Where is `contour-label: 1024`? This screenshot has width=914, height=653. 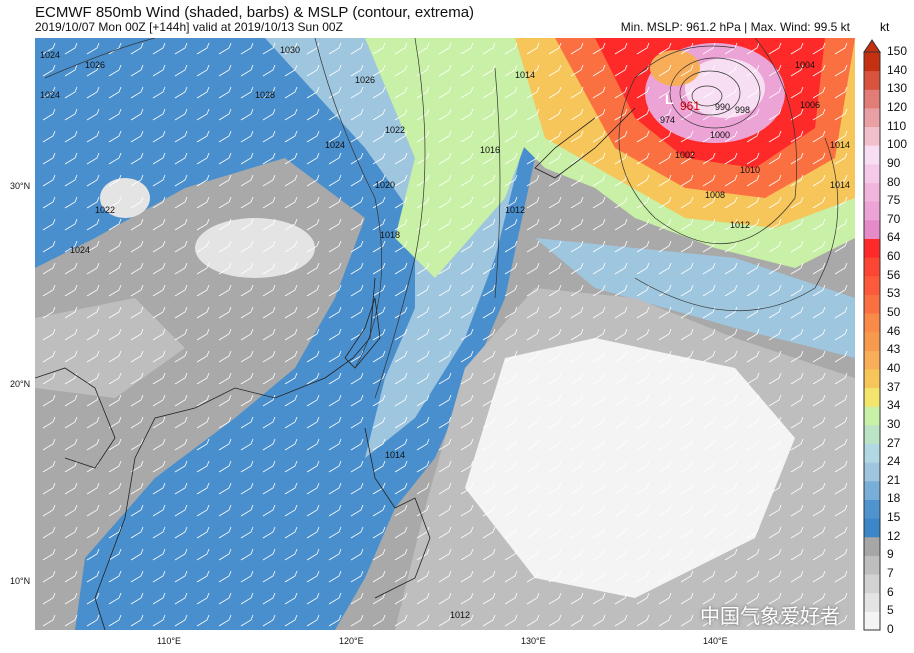 contour-label: 1024 is located at coordinates (335, 145).